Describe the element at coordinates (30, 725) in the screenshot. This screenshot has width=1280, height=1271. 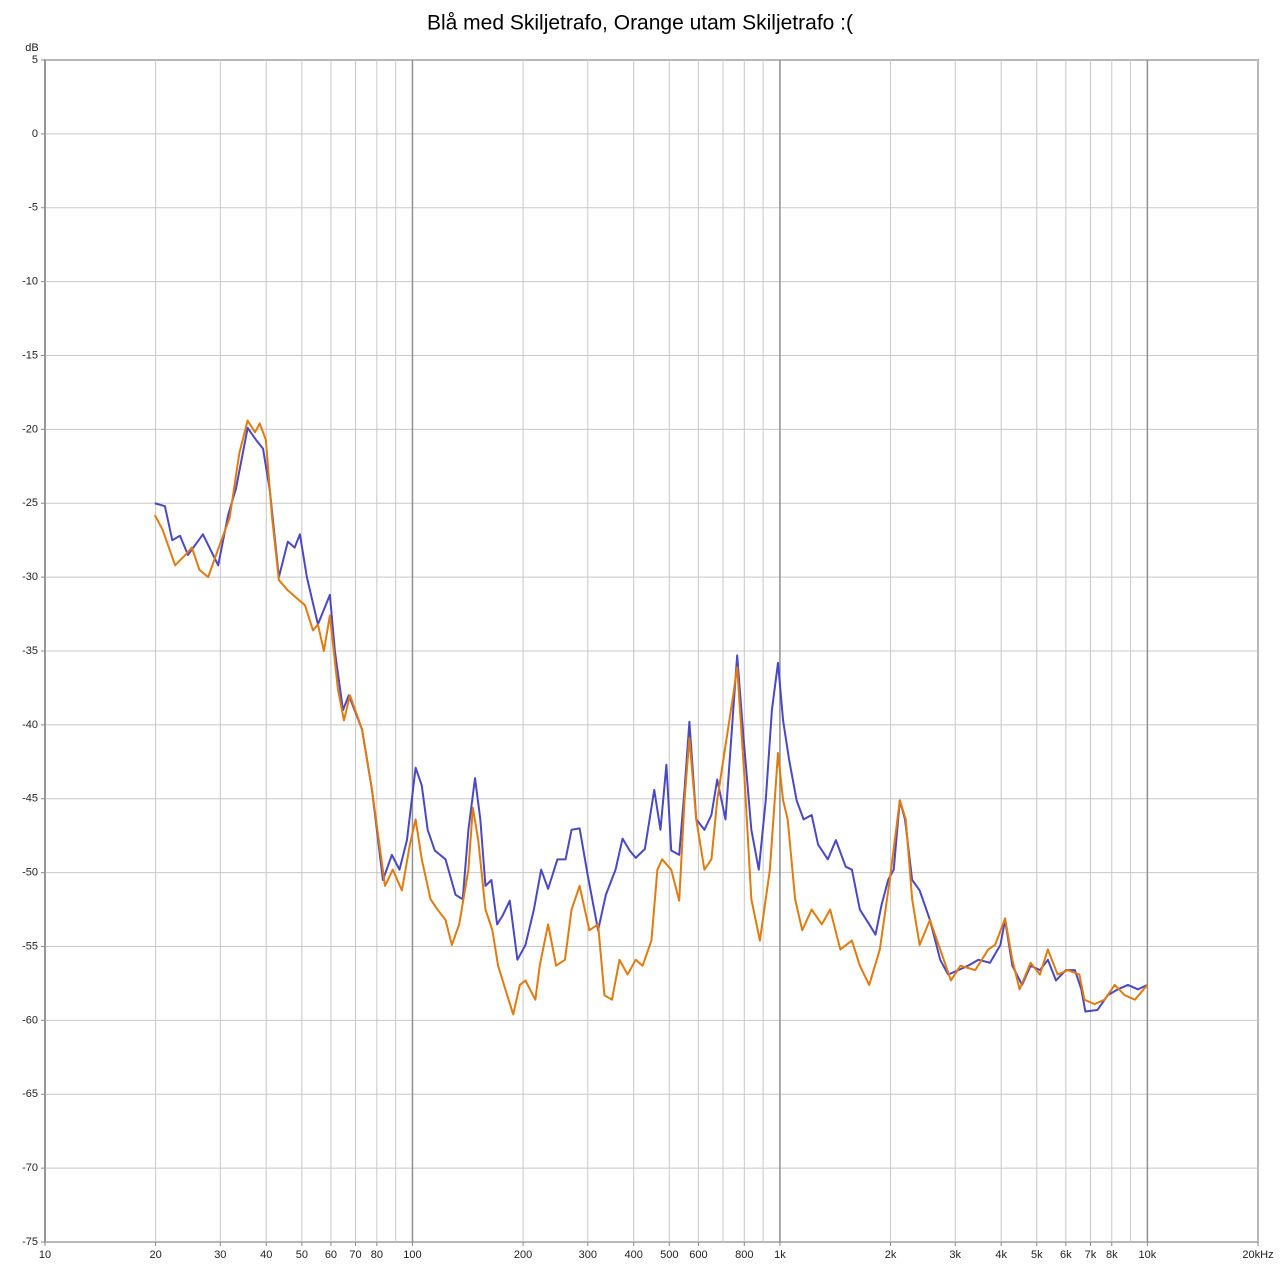
I see `y-tick-label: -40` at that location.